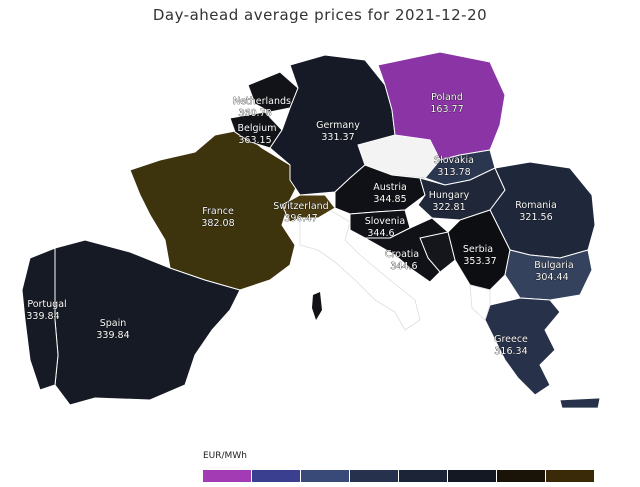  I want to click on italy-region, so click(360, 270).